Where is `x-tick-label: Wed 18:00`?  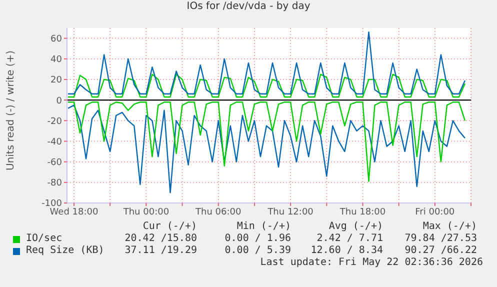 x-tick-label: Wed 18:00 is located at coordinates (74, 212).